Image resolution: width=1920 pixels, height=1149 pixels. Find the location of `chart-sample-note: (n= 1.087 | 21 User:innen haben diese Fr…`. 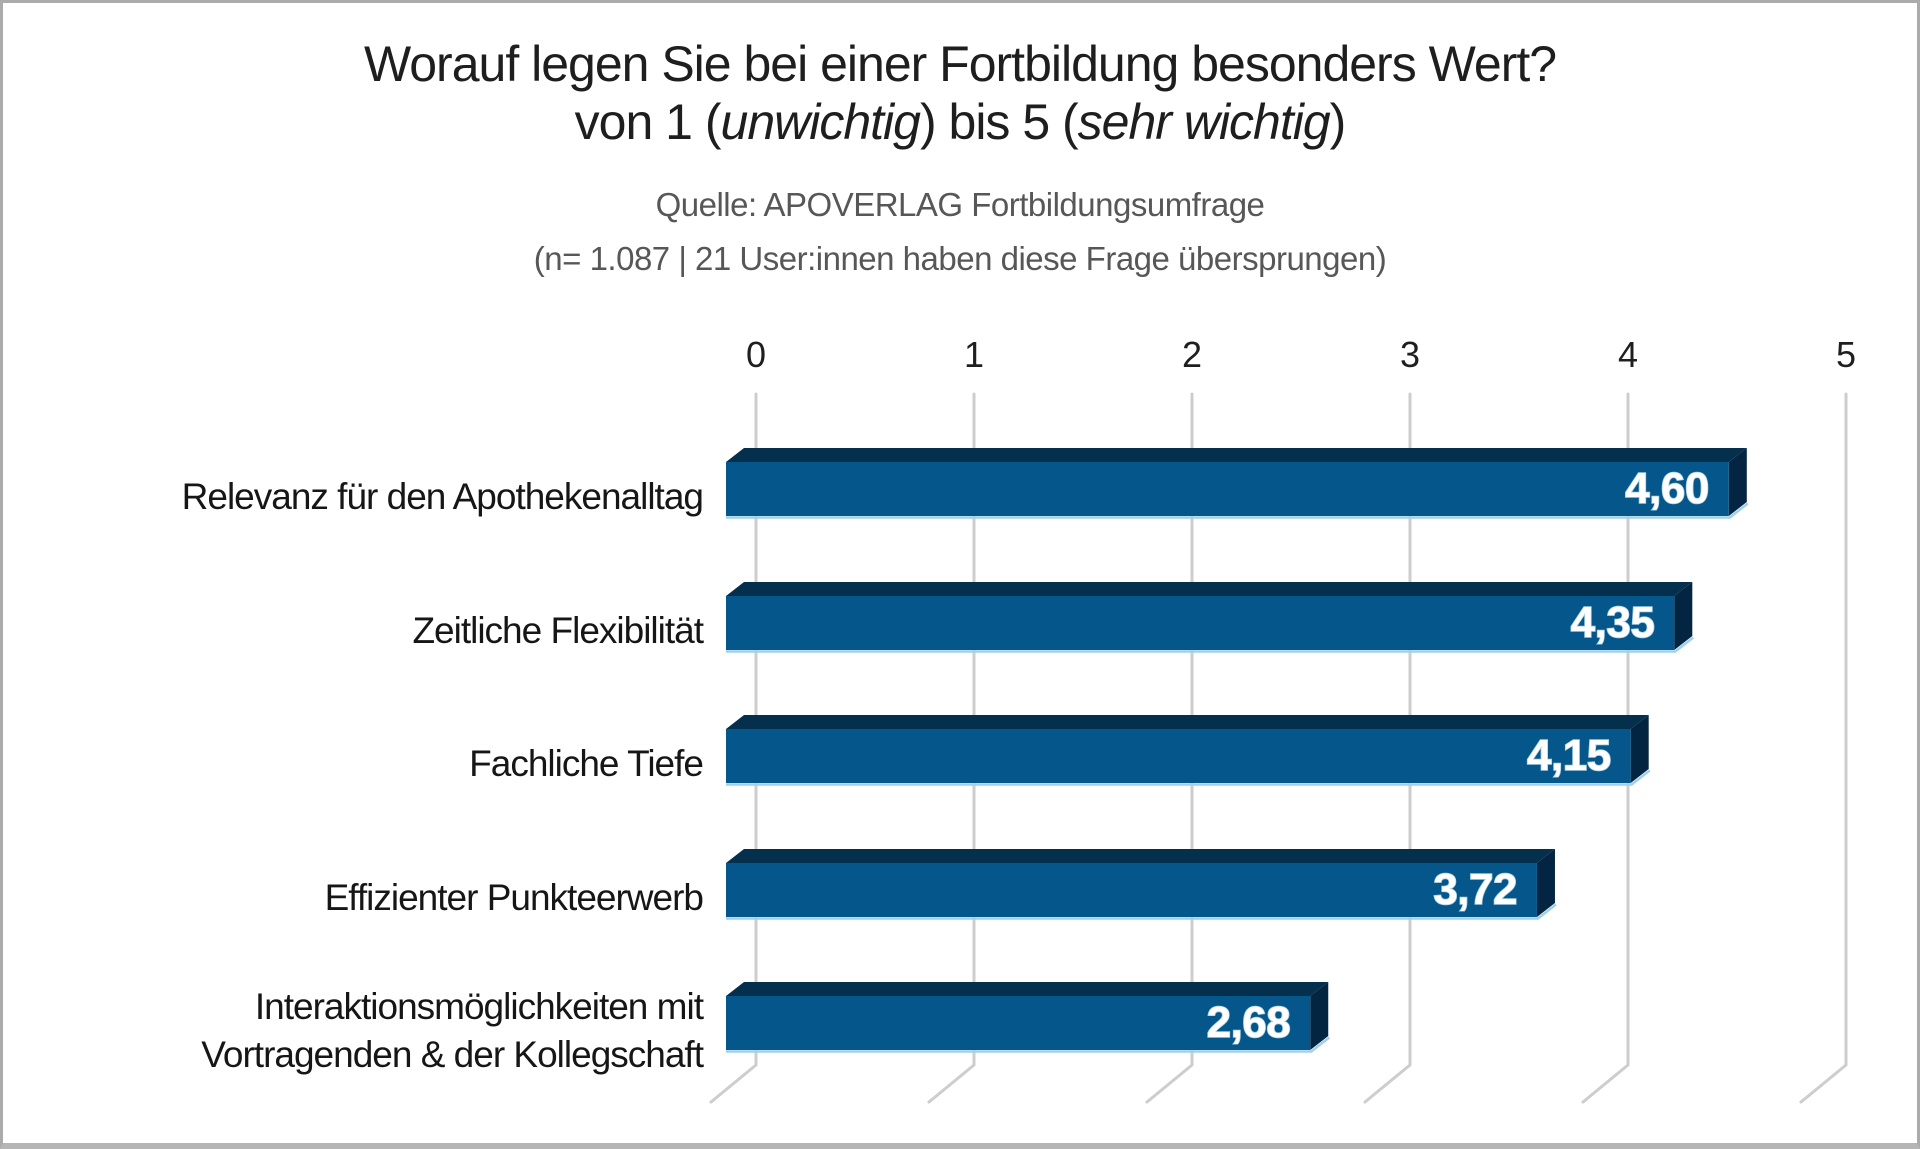

chart-sample-note: (n= 1.087 | 21 User:innen haben diese Fr… is located at coordinates (960, 258).